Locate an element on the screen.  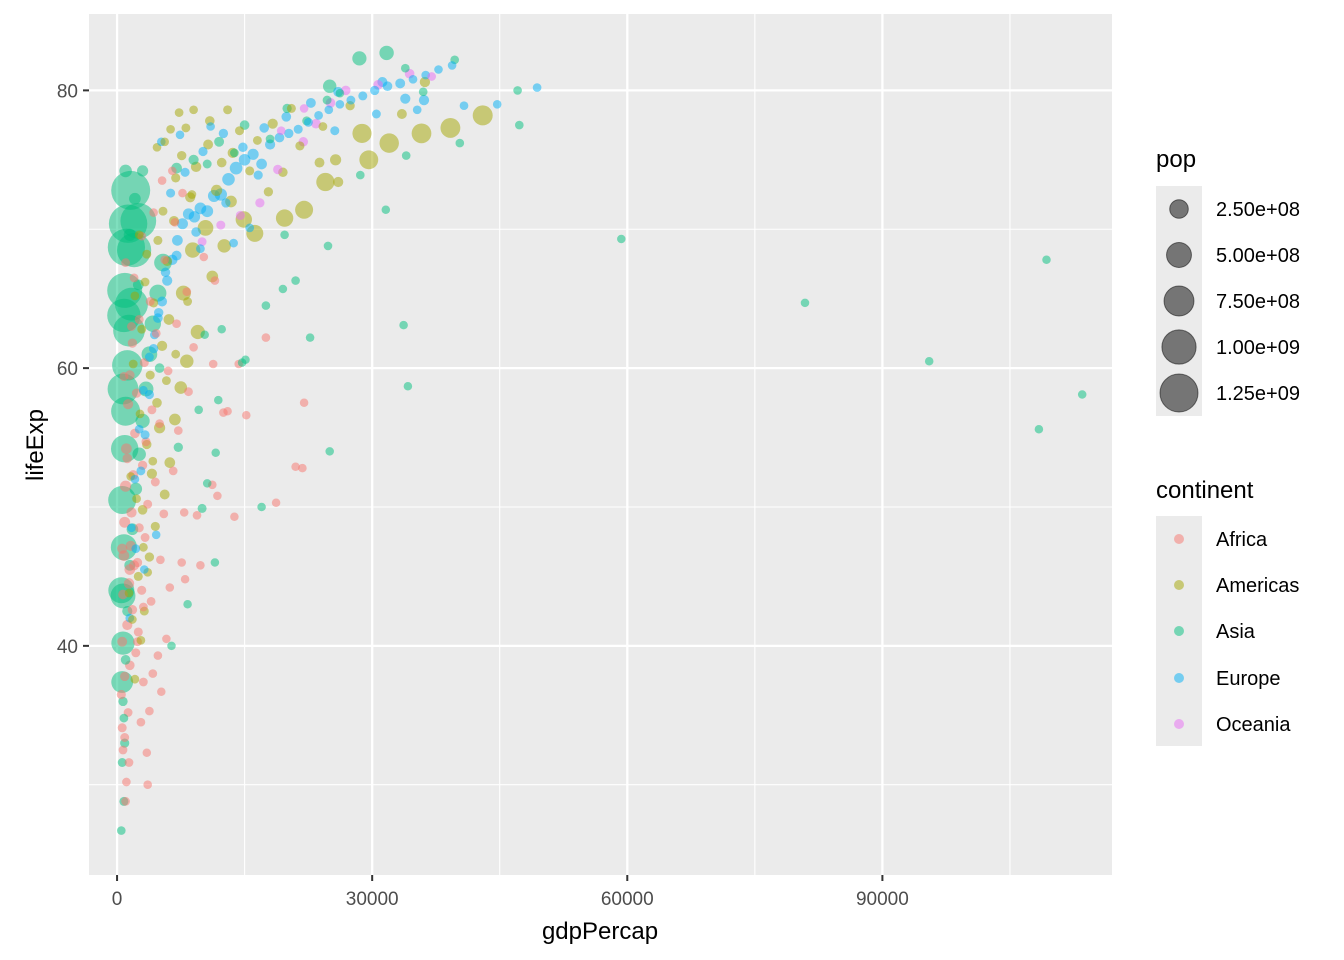
color-legend-key-americas is located at coordinates (1179, 585).